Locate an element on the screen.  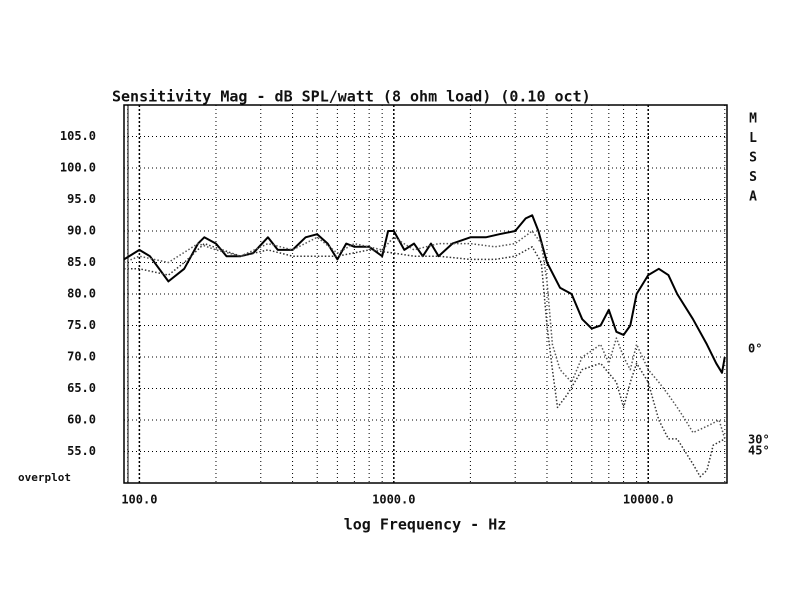
y-tick-label: 75.0 is located at coordinates (81, 325).